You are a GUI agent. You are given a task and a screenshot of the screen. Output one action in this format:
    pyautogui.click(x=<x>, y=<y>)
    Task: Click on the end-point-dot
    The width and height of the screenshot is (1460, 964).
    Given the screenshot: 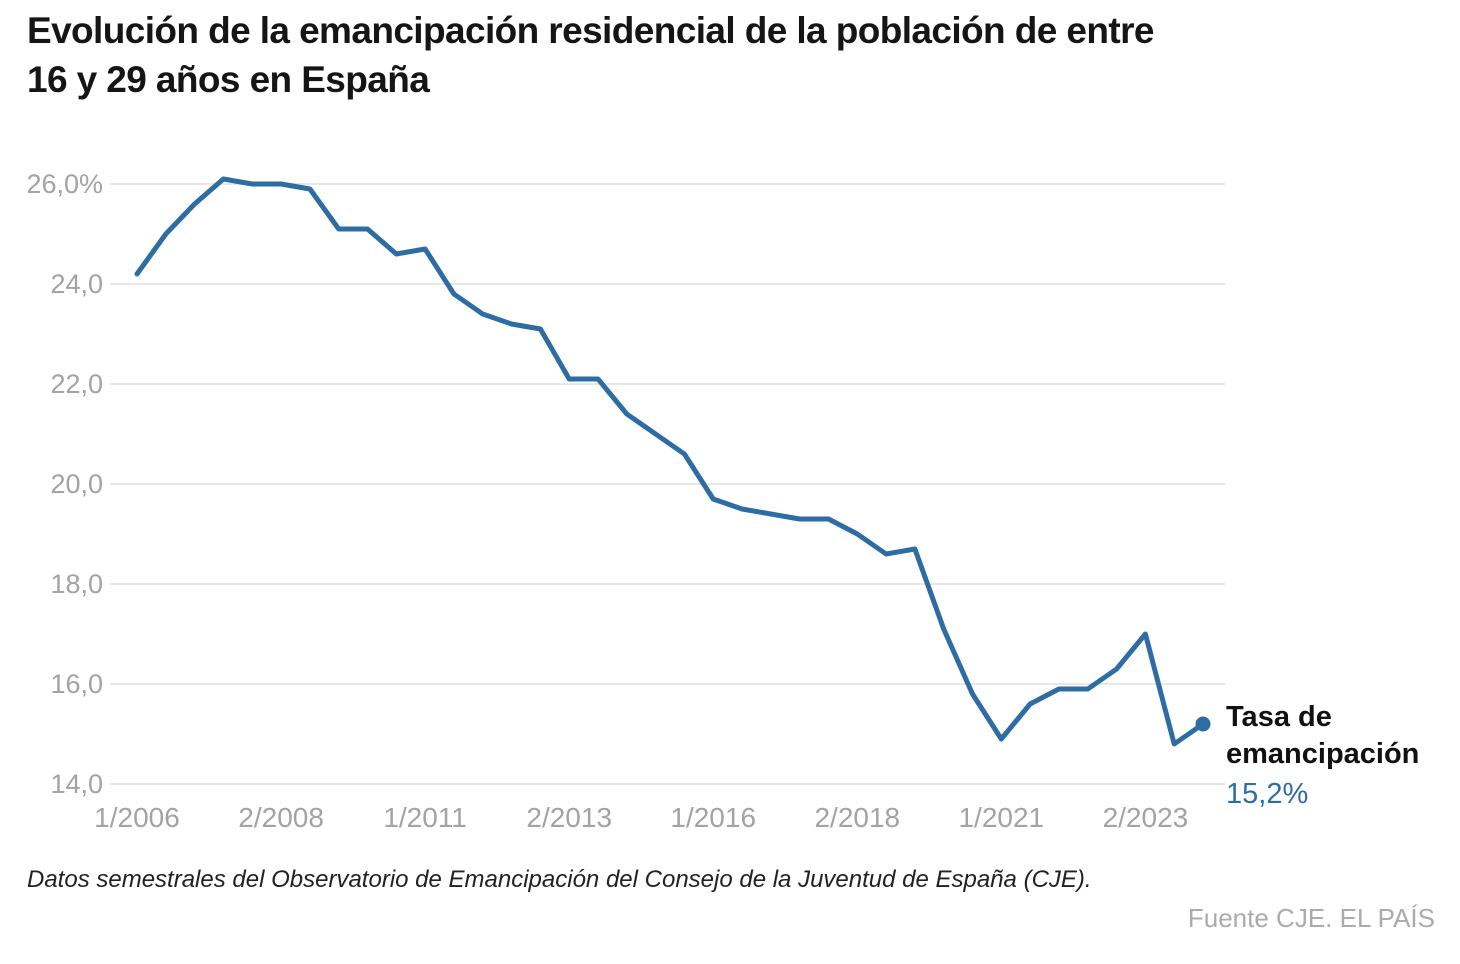 What is the action you would take?
    pyautogui.click(x=1203, y=724)
    